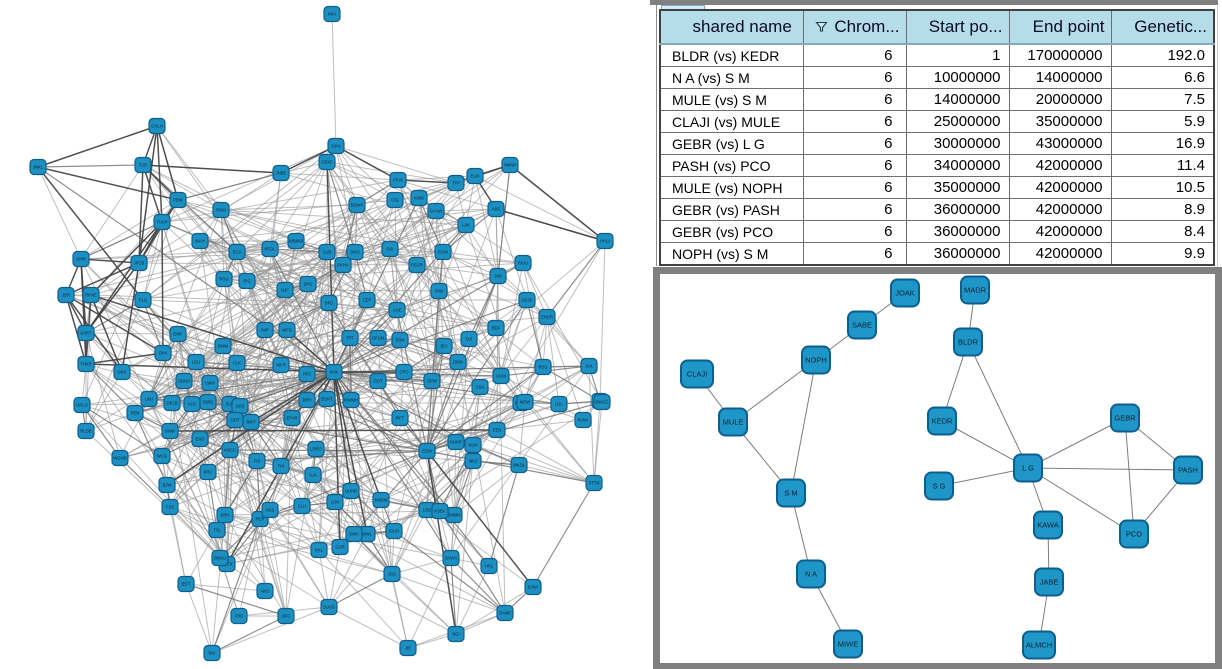 This screenshot has width=1222, height=669. I want to click on svg-text: KSBA, so click(439, 511).